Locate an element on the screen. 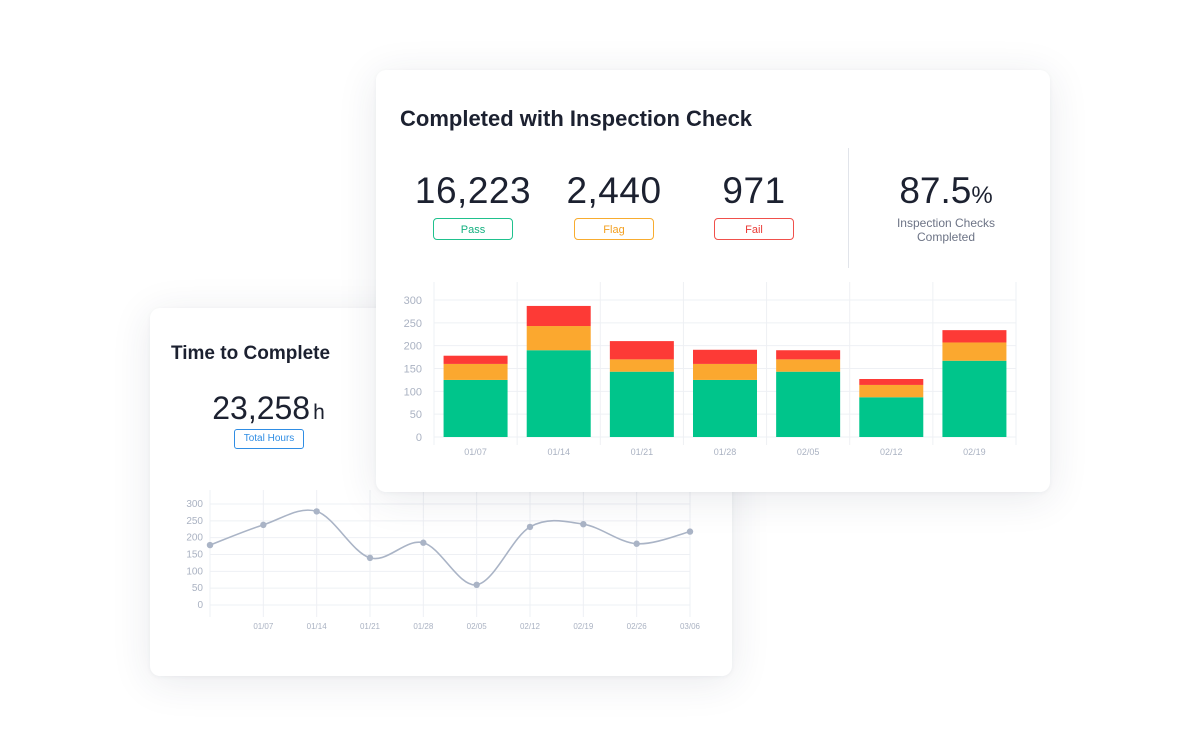 The width and height of the screenshot is (1200, 740). bar-x-tick-label: 02/19 is located at coordinates (974, 452).